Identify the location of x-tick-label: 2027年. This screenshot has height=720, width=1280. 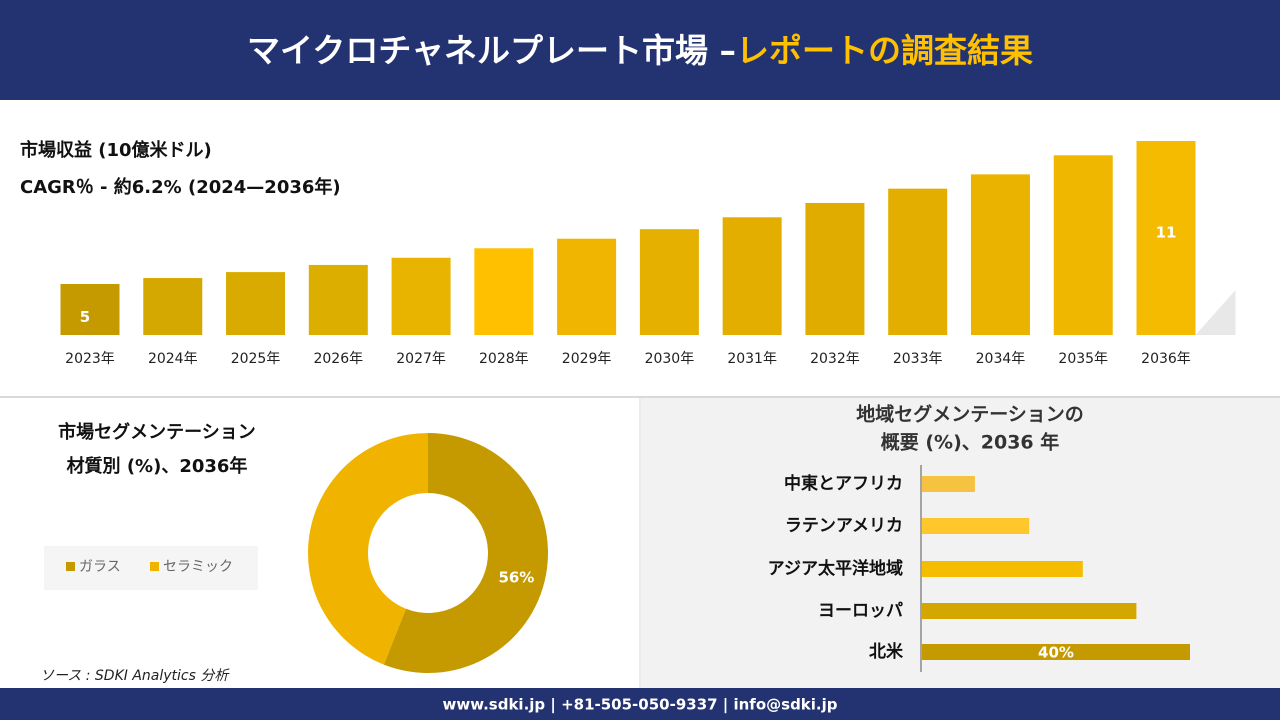
(421, 359).